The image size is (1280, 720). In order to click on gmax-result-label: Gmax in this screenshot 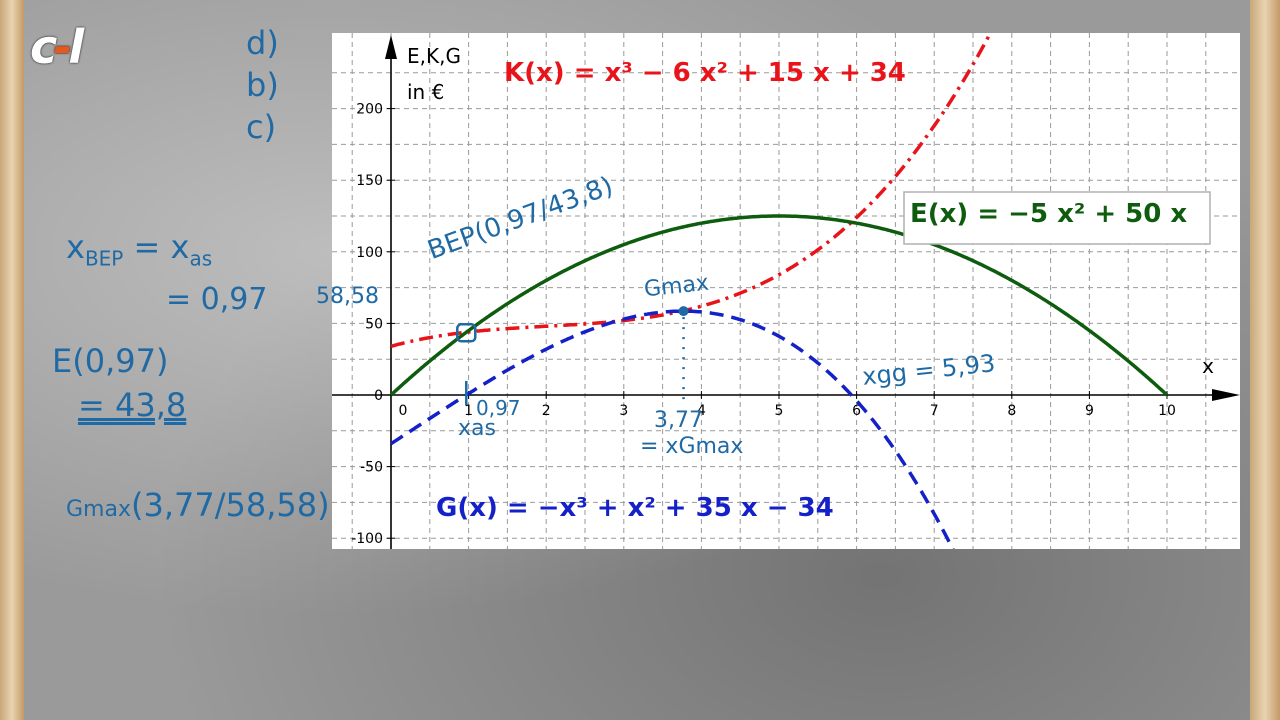, I will do `click(98, 509)`.